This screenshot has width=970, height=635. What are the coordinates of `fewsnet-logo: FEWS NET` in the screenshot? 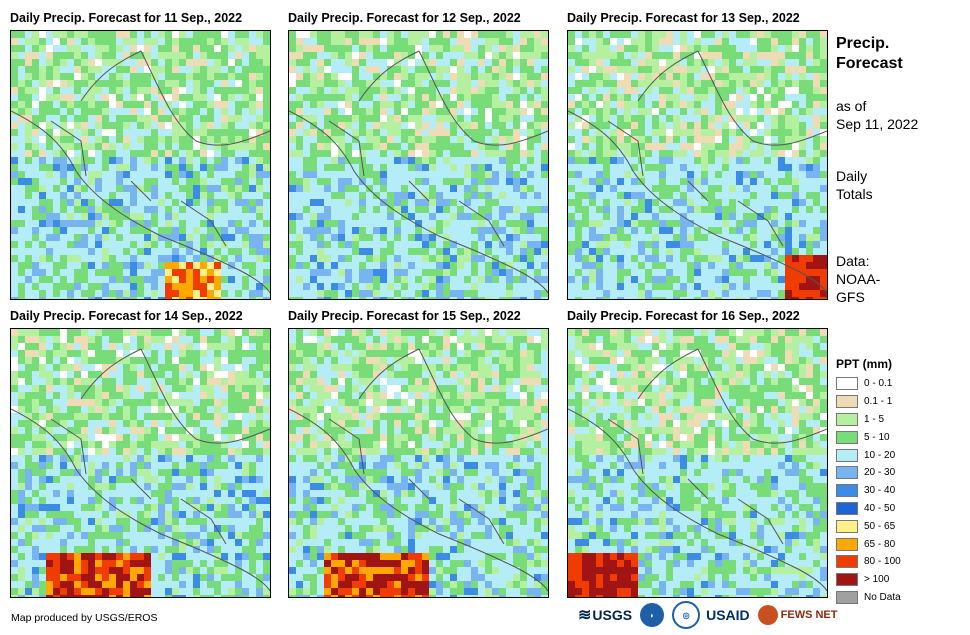 It's located at (797, 615).